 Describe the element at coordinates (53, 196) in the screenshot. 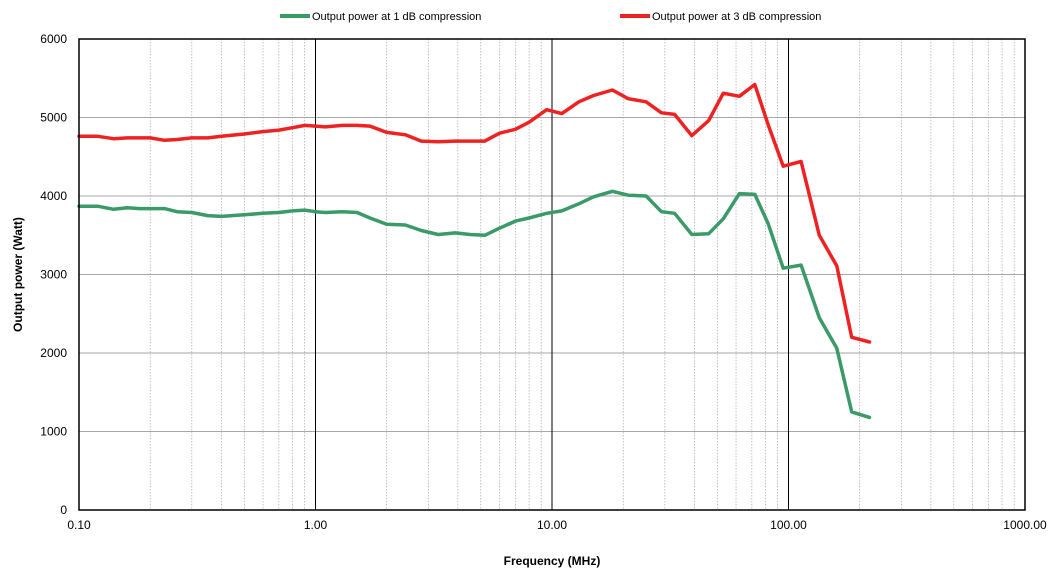

I see `y-tick-label: 4000` at that location.